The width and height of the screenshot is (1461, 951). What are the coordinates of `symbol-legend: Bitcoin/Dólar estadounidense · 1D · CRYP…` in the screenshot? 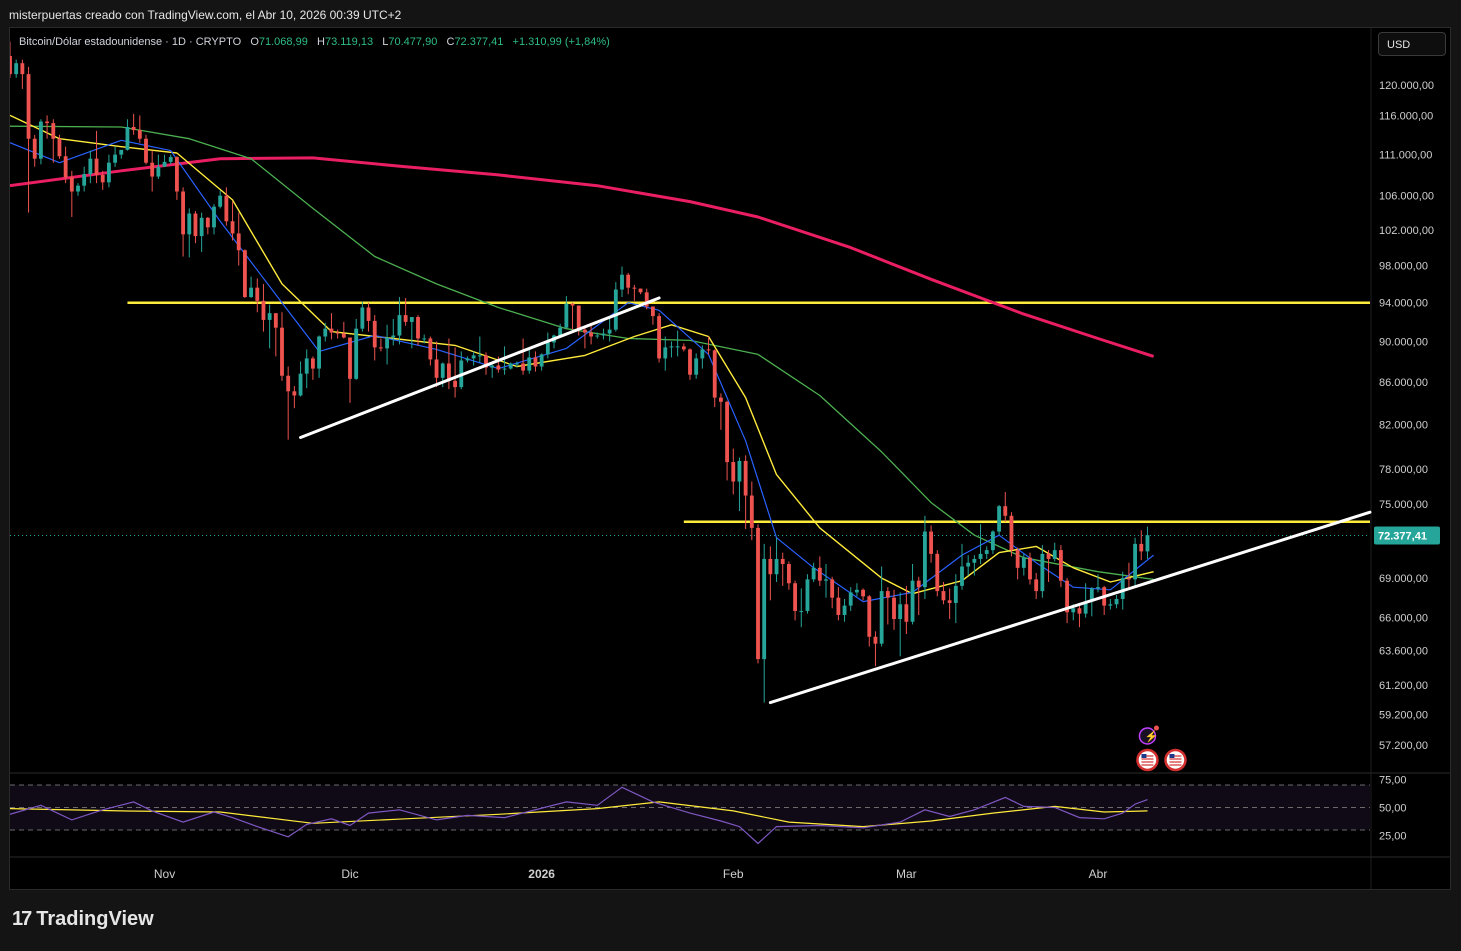 It's located at (314, 42).